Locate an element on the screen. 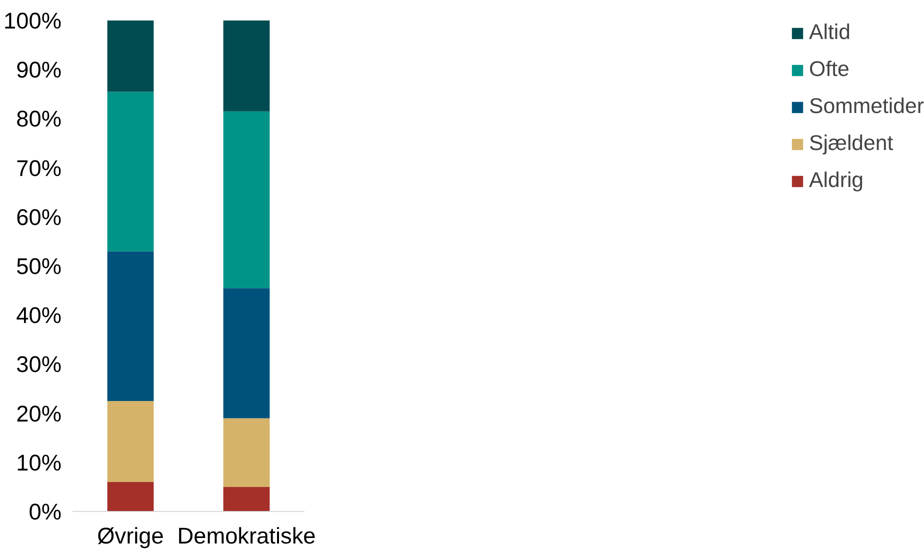  legend-label: Sjældent is located at coordinates (851, 143).